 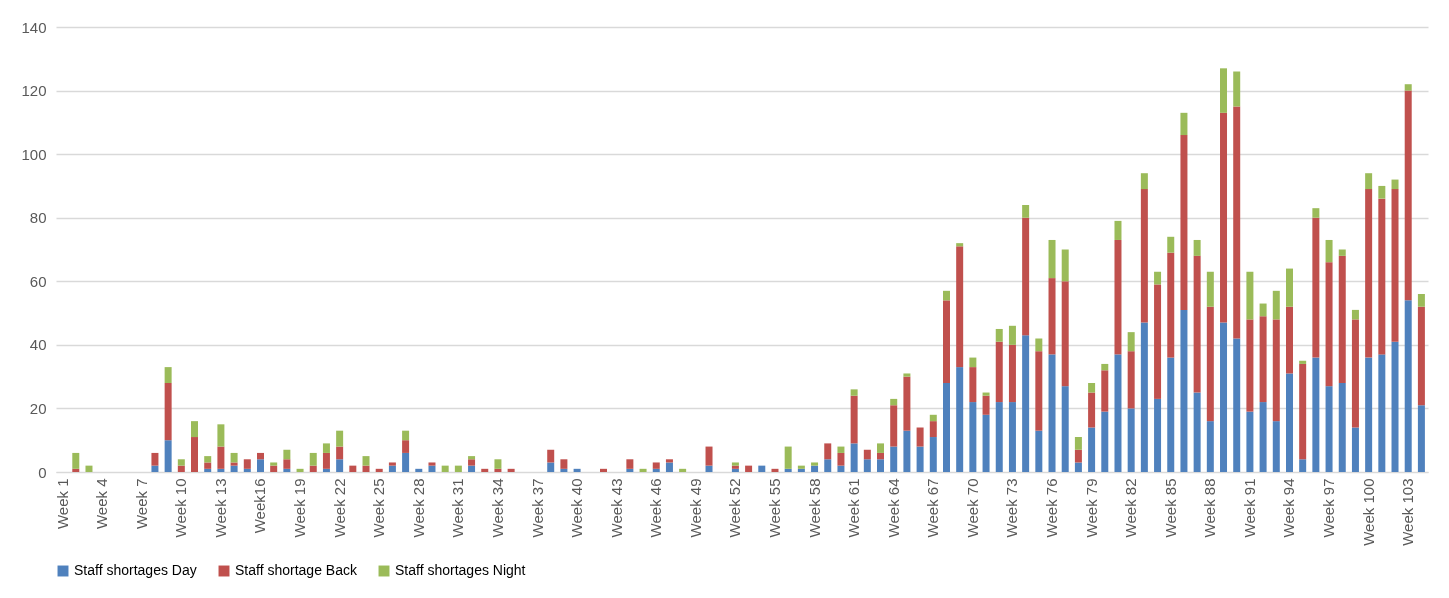 What do you see at coordinates (300, 508) in the screenshot?
I see `x-tick-label: Week 19` at bounding box center [300, 508].